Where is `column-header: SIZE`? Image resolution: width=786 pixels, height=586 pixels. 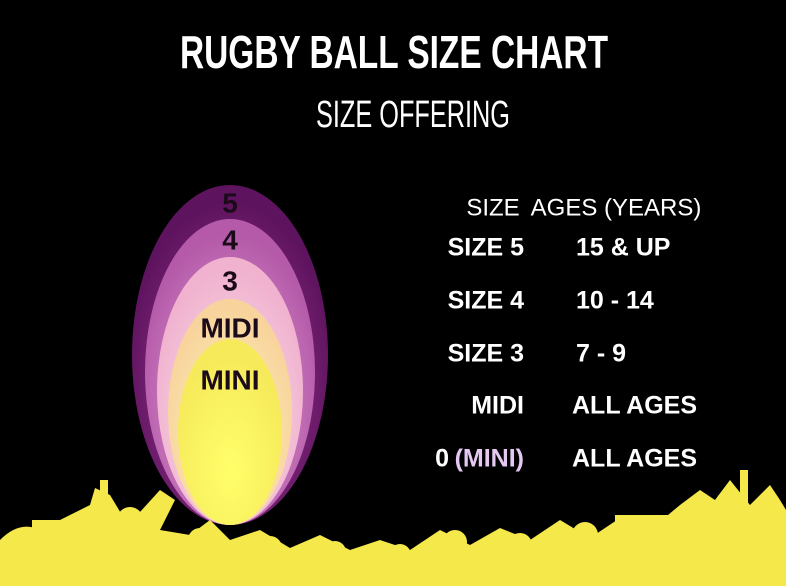
column-header: SIZE is located at coordinates (492, 207).